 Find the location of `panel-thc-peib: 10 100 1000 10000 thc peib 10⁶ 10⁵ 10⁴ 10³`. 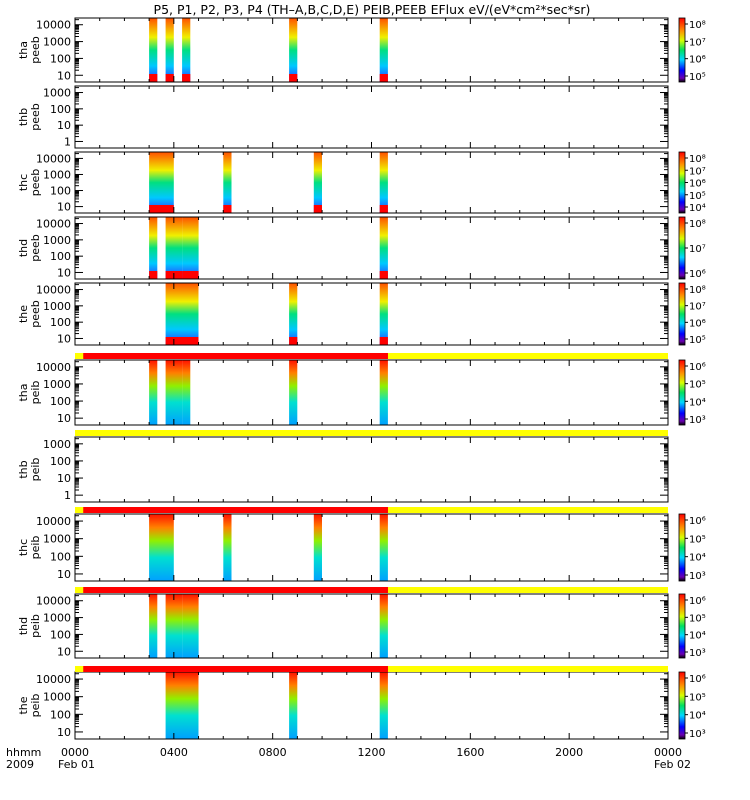

panel-thc-peib: 10 100 1000 10000 thc peib 10⁶ 10⁵ 10⁴ 10³ is located at coordinates (361, 547).